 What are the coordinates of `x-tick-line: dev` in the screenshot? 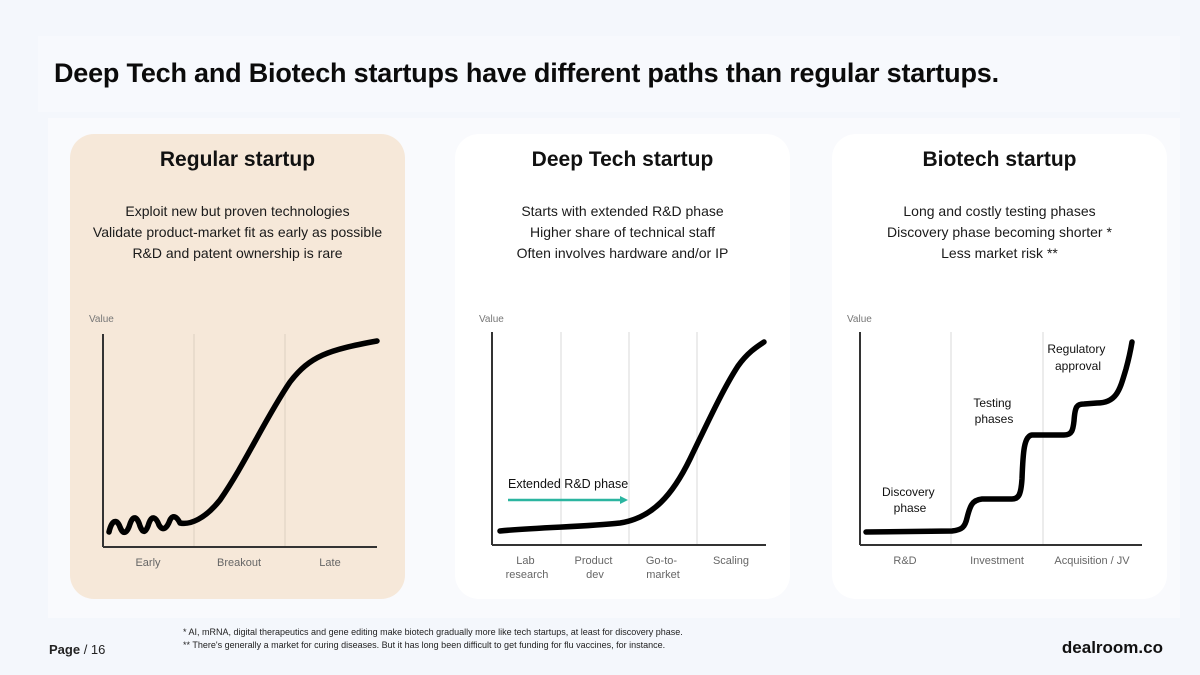 It's located at (595, 575).